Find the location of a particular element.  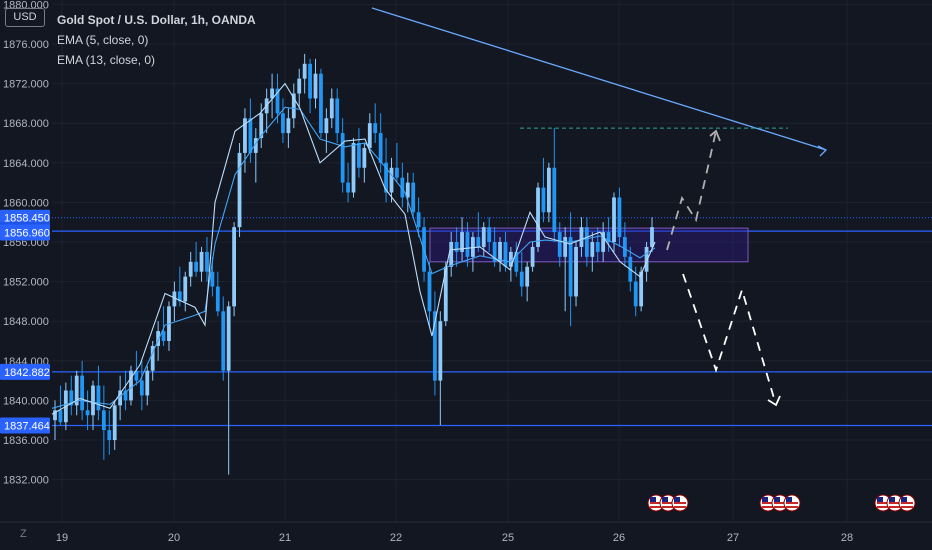

y-tick-label: 1836.000 is located at coordinates (26, 441).